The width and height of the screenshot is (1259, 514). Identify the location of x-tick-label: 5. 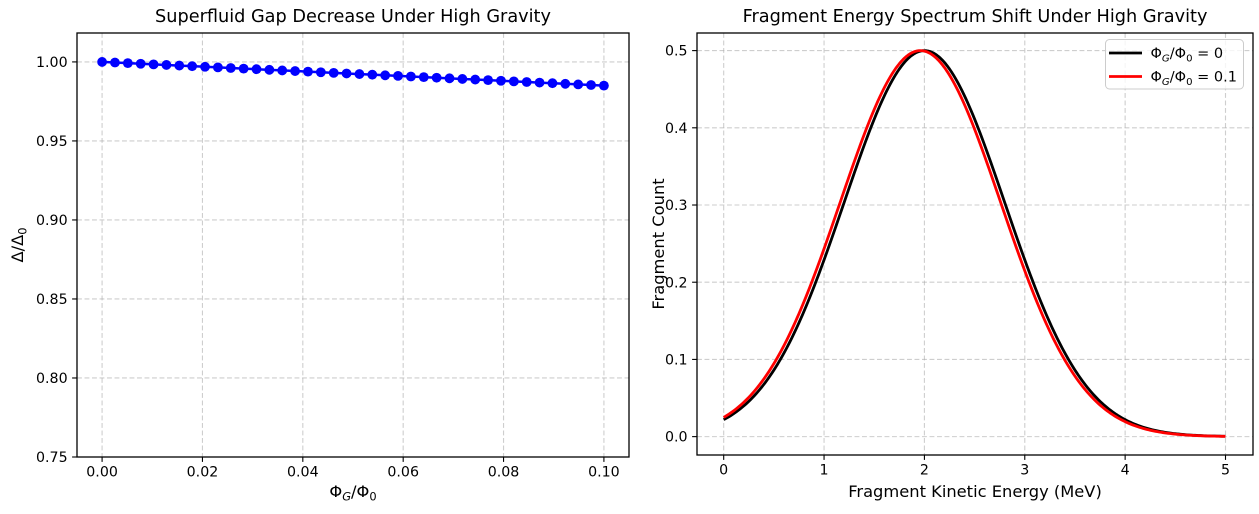
(1225, 471).